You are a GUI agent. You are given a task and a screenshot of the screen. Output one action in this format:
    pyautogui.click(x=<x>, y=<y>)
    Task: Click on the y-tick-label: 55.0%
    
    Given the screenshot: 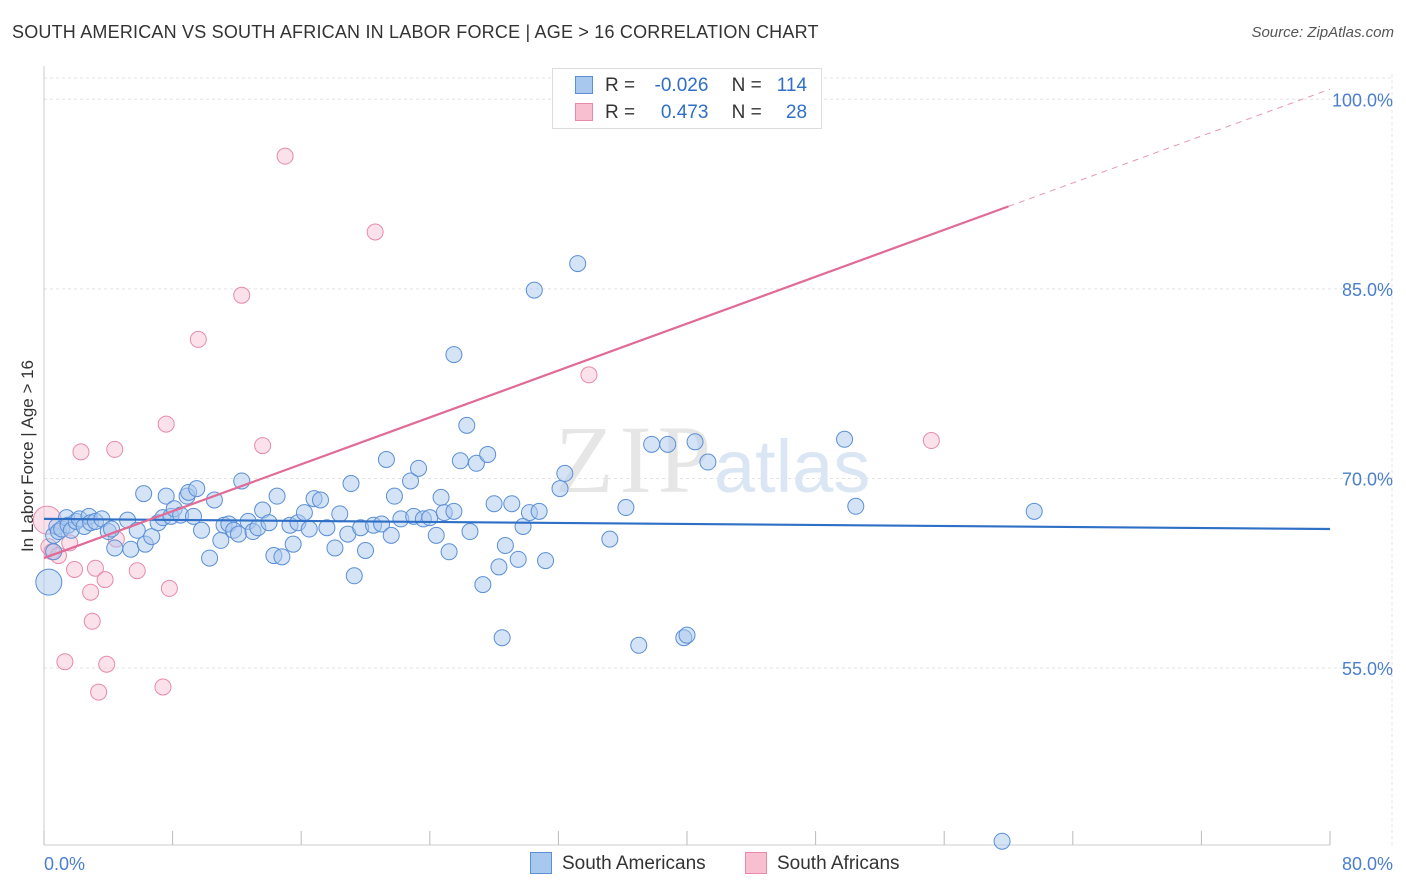 What is the action you would take?
    pyautogui.click(x=1367, y=669)
    